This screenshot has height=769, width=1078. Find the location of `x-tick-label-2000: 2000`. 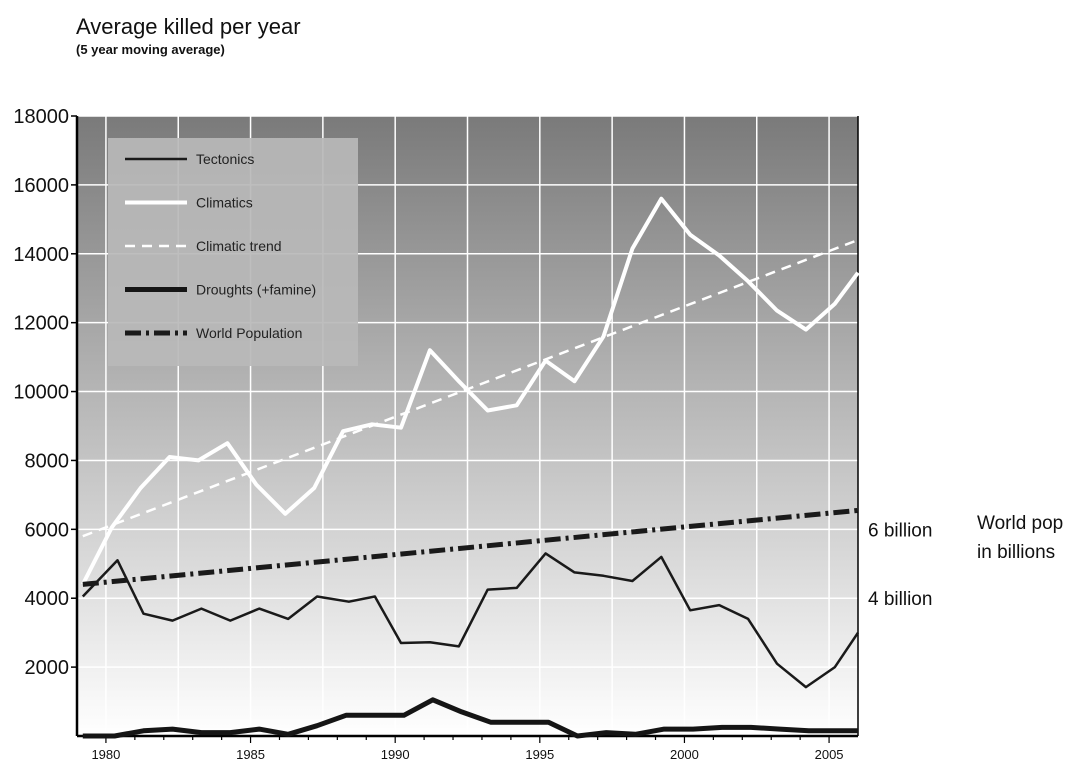

x-tick-label-2000: 2000 is located at coordinates (684, 754).